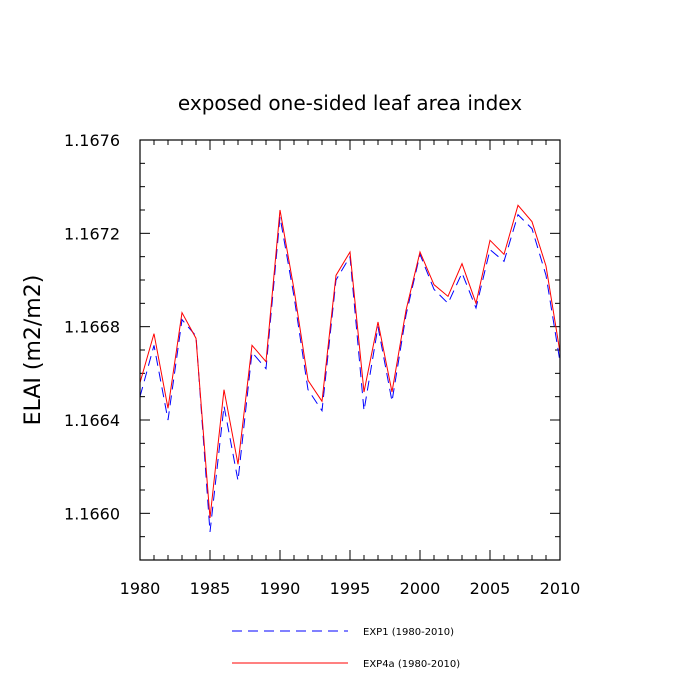 The image size is (700, 700). Describe the element at coordinates (420, 588) in the screenshot. I see `x-tick-label: 2000` at that location.